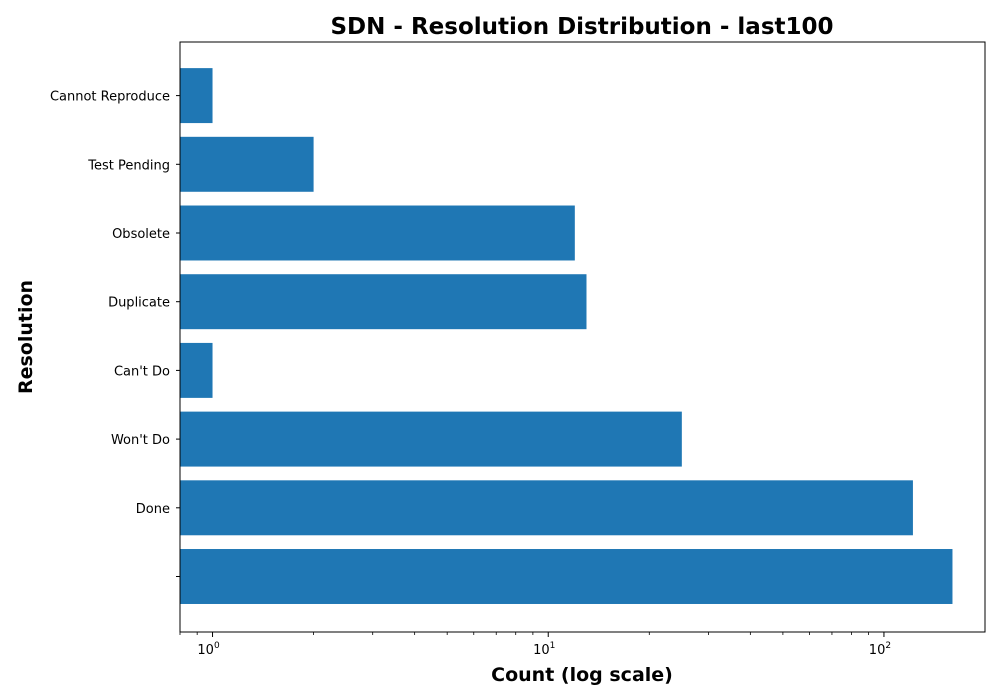  What do you see at coordinates (581, 27) in the screenshot?
I see `chart-title: SDN - Resolution Distribution - last100` at bounding box center [581, 27].